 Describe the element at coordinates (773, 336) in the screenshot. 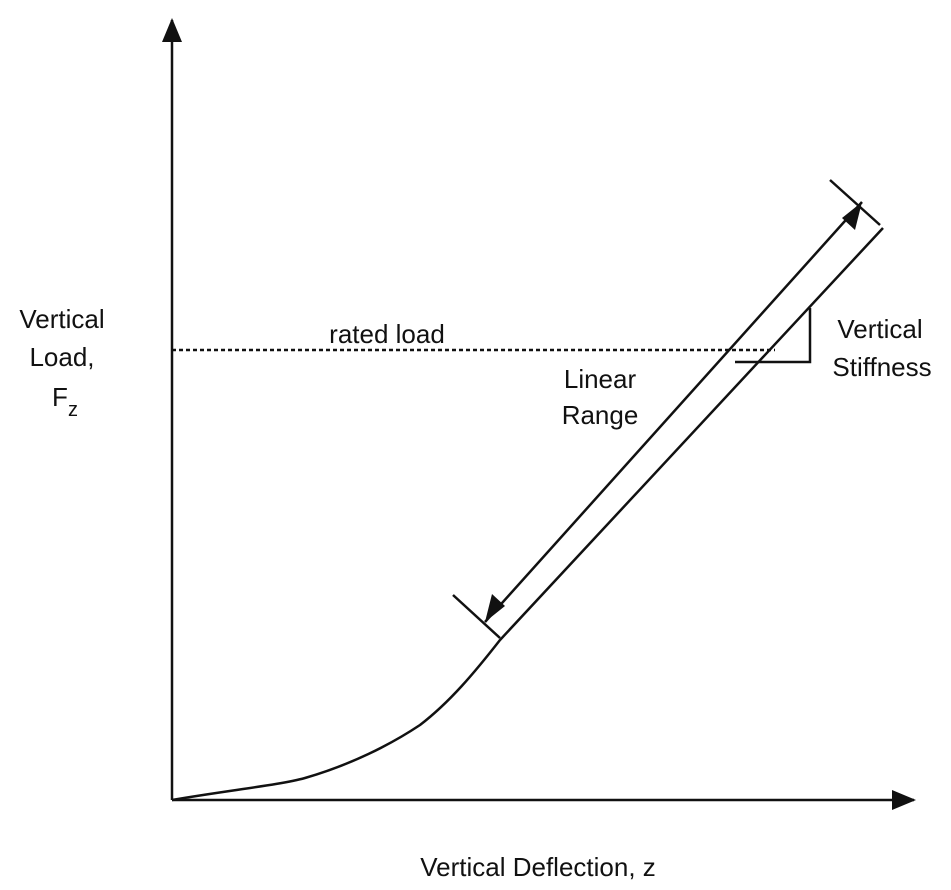

I see `stiffness-triangle` at that location.